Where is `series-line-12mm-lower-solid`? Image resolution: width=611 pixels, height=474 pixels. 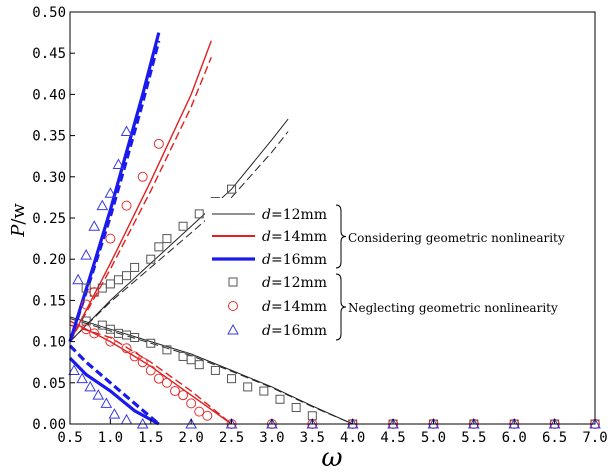 series-line-12mm-lower-solid is located at coordinates (211, 370).